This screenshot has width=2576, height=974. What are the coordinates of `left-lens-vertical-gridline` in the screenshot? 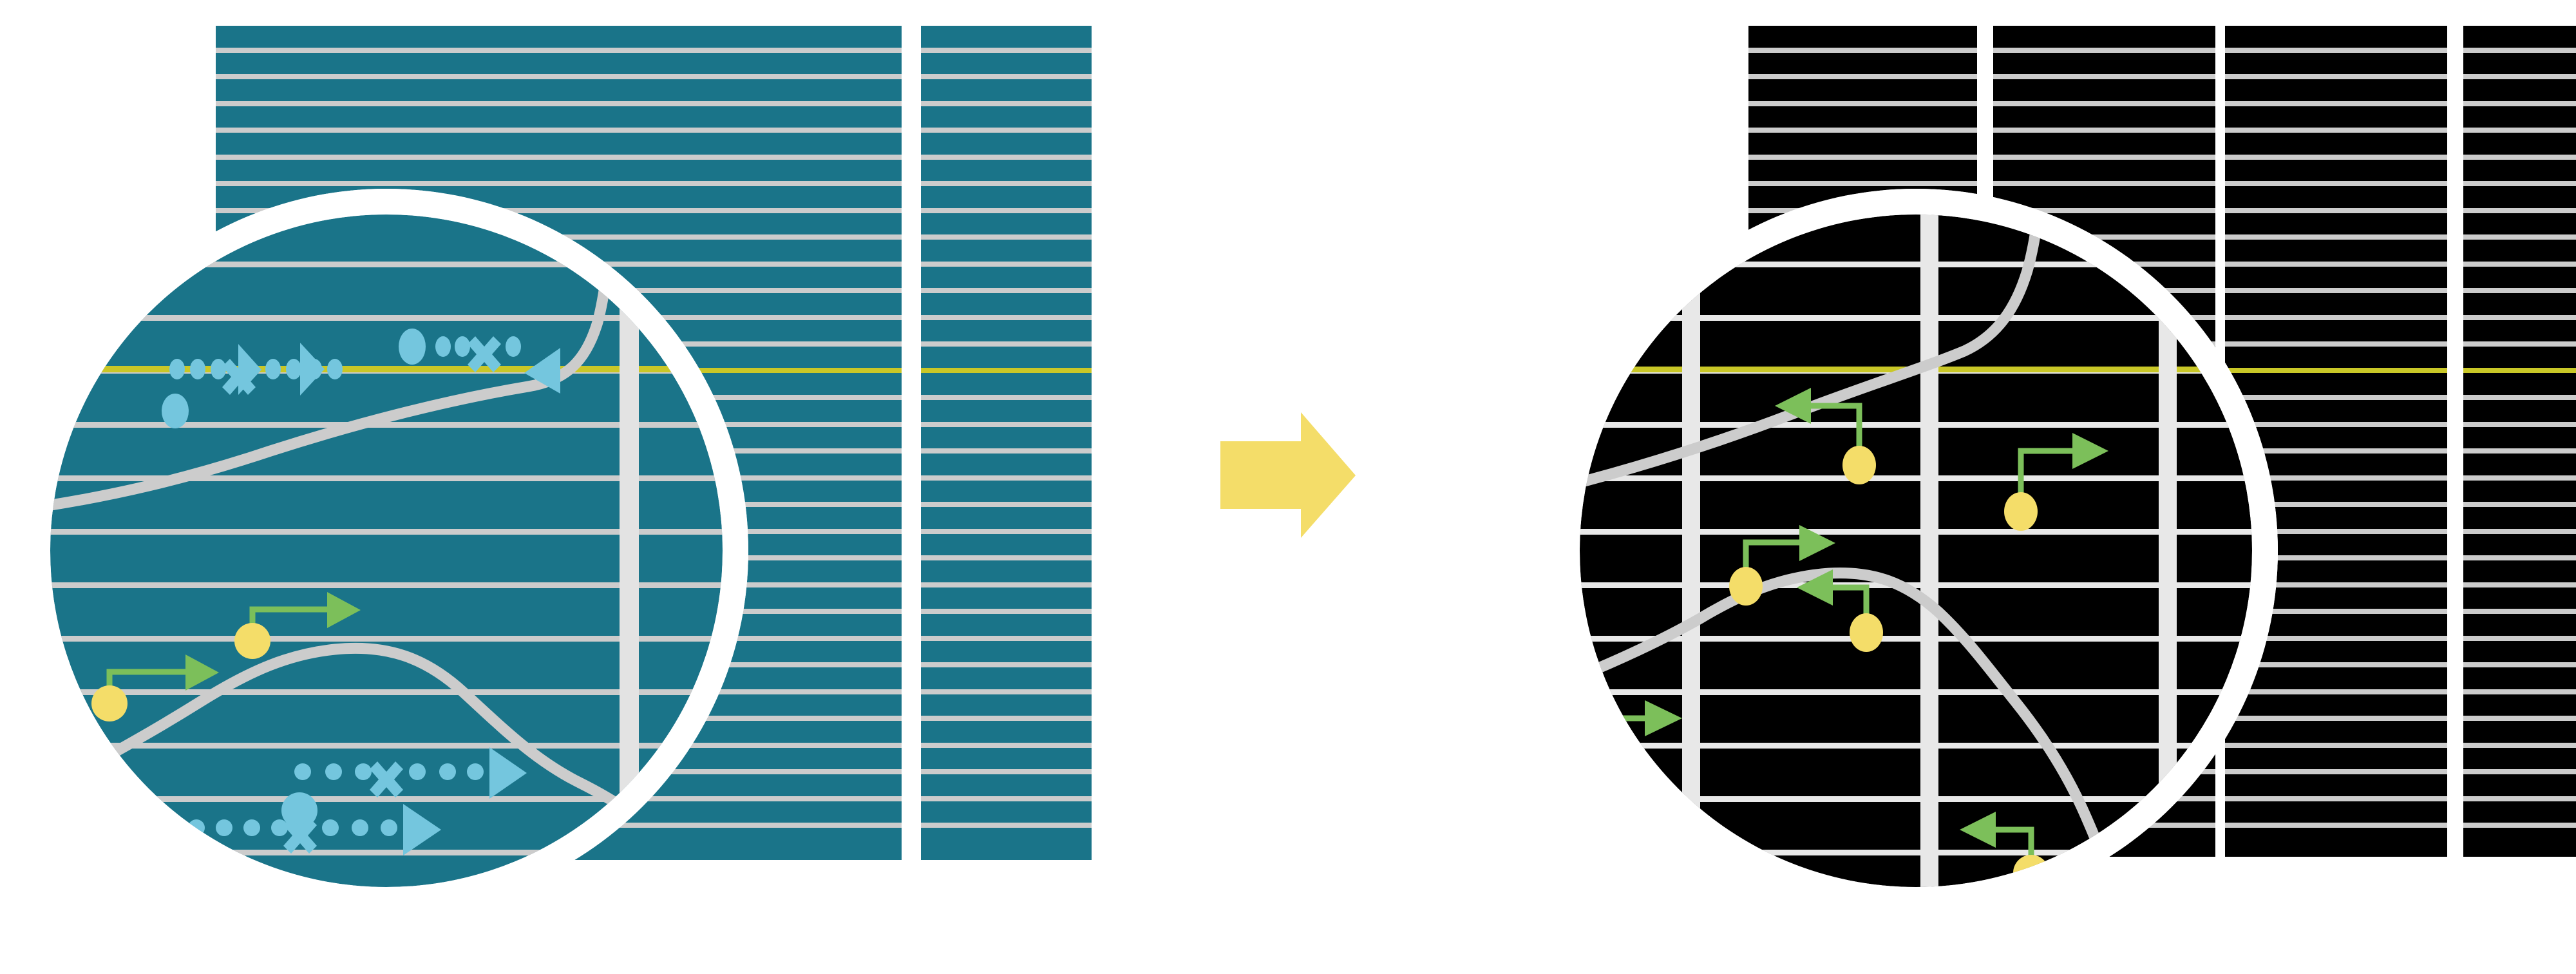 It's located at (629, 551).